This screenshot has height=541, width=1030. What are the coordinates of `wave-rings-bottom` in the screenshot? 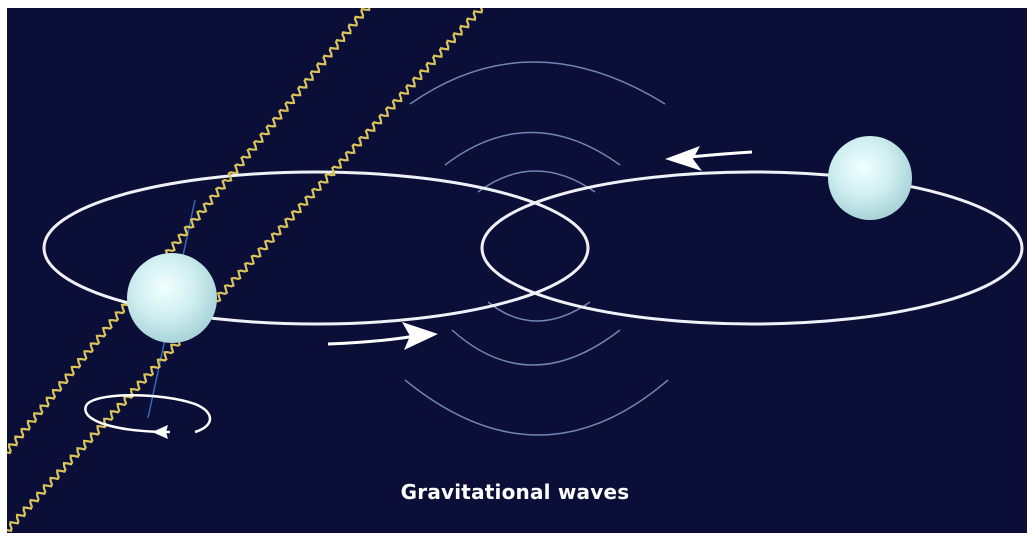 It's located at (536, 368).